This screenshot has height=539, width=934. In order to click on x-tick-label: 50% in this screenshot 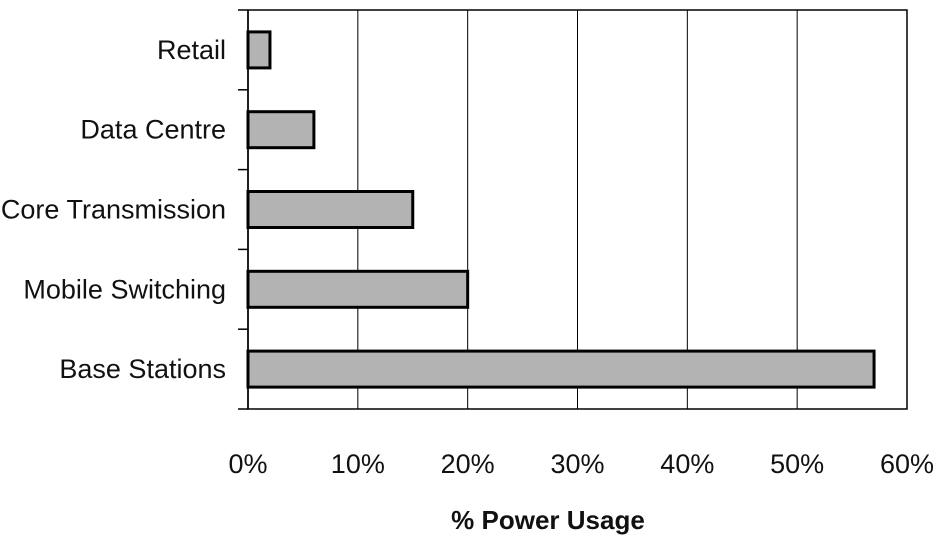, I will do `click(797, 464)`.